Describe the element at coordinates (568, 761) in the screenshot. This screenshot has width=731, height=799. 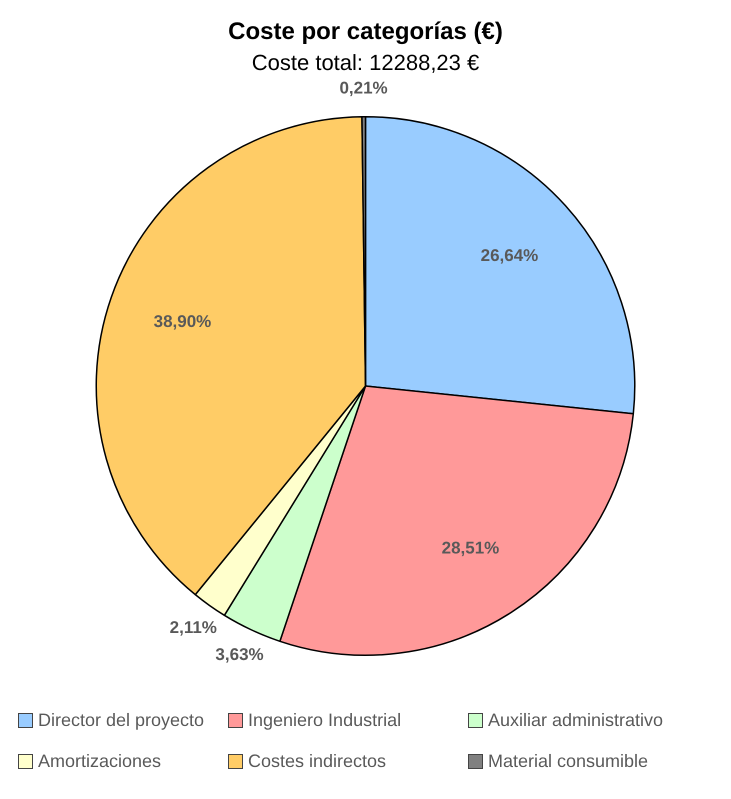
I see `legend-label: Material consumible` at that location.